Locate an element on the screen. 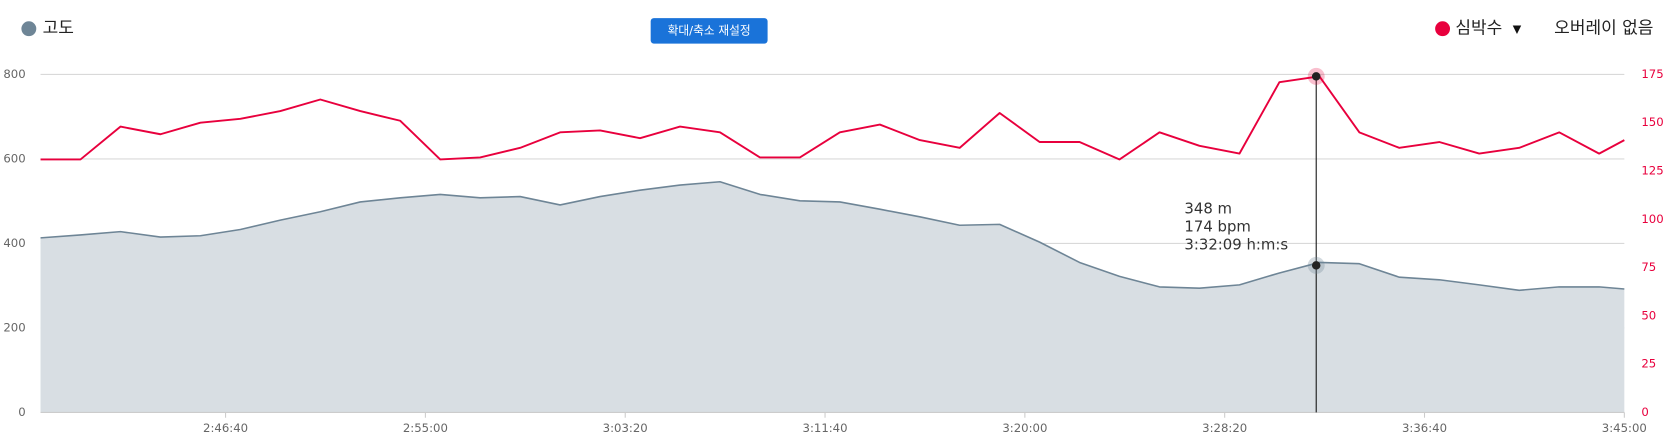 Image resolution: width=1667 pixels, height=439 pixels. y-tick-label: 0 is located at coordinates (21, 412).